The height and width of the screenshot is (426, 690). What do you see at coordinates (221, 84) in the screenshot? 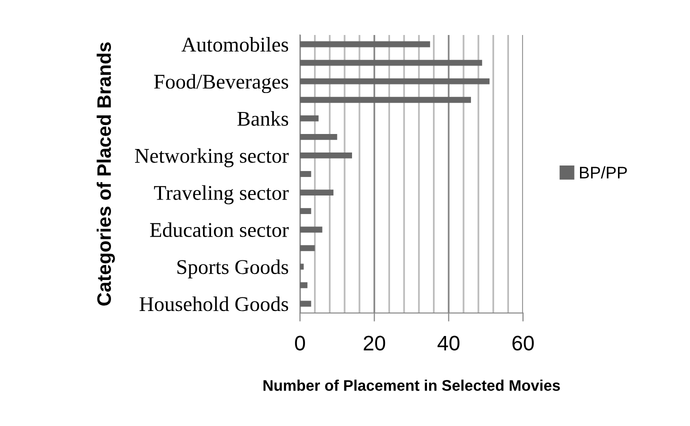
I see `y-tick-label: Food/Beverages` at bounding box center [221, 84].